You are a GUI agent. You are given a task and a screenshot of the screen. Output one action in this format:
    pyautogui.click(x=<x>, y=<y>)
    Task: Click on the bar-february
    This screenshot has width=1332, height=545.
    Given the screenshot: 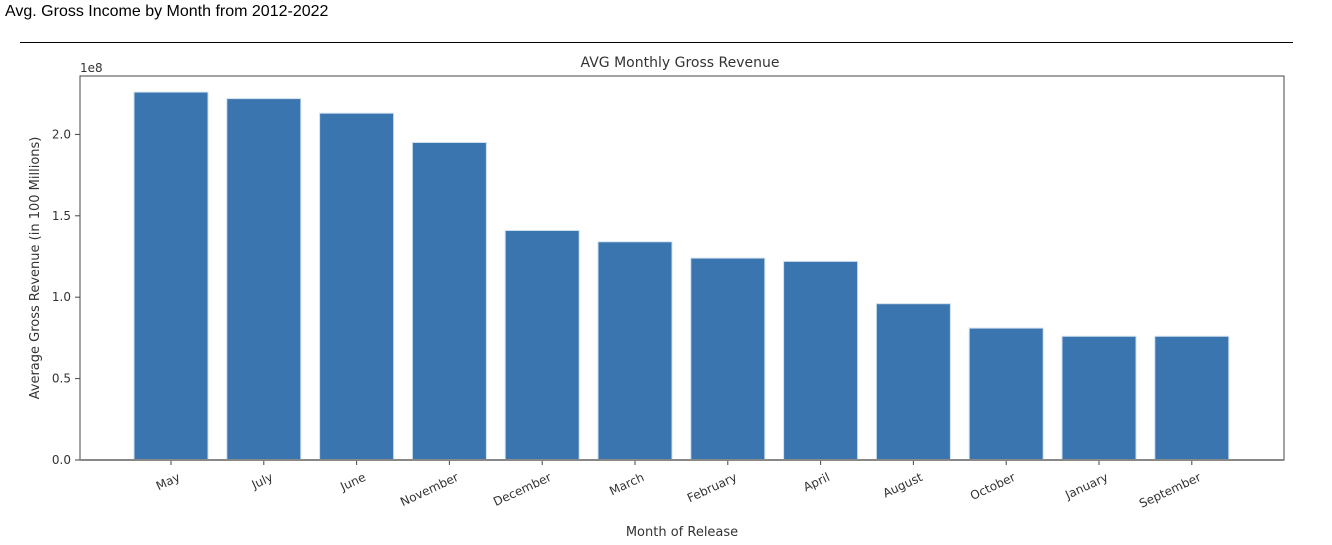 What is the action you would take?
    pyautogui.click(x=728, y=359)
    